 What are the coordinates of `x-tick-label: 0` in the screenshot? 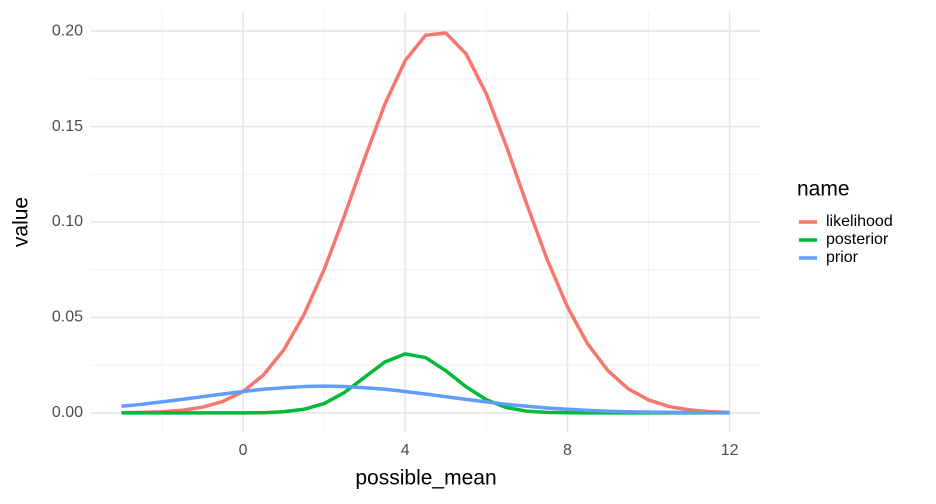 It's located at (243, 450).